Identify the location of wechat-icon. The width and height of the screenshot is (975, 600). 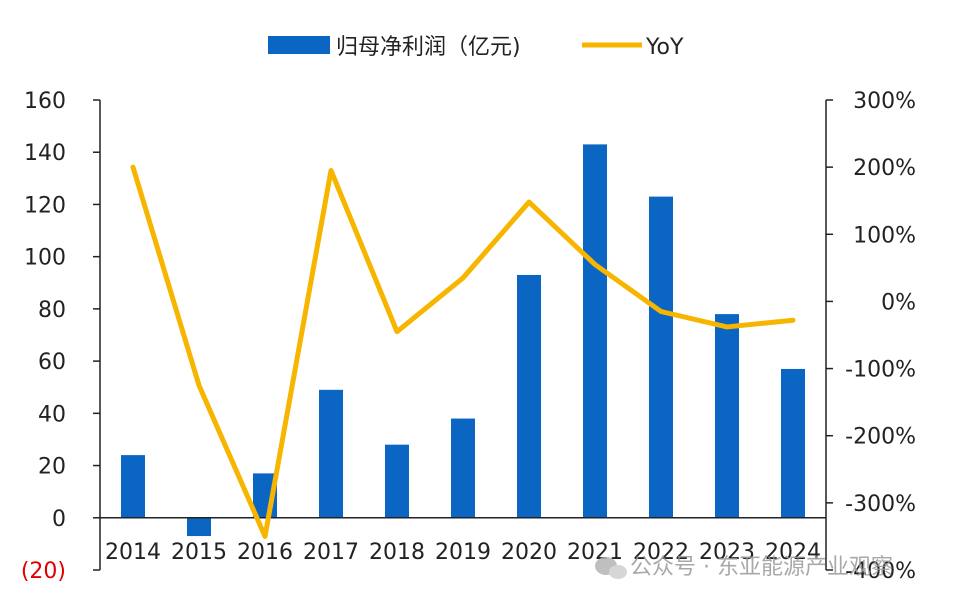
(611, 568).